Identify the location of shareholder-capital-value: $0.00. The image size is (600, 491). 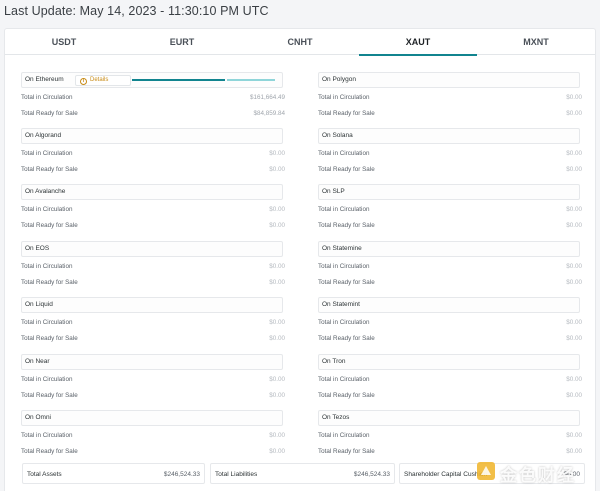
(571, 474).